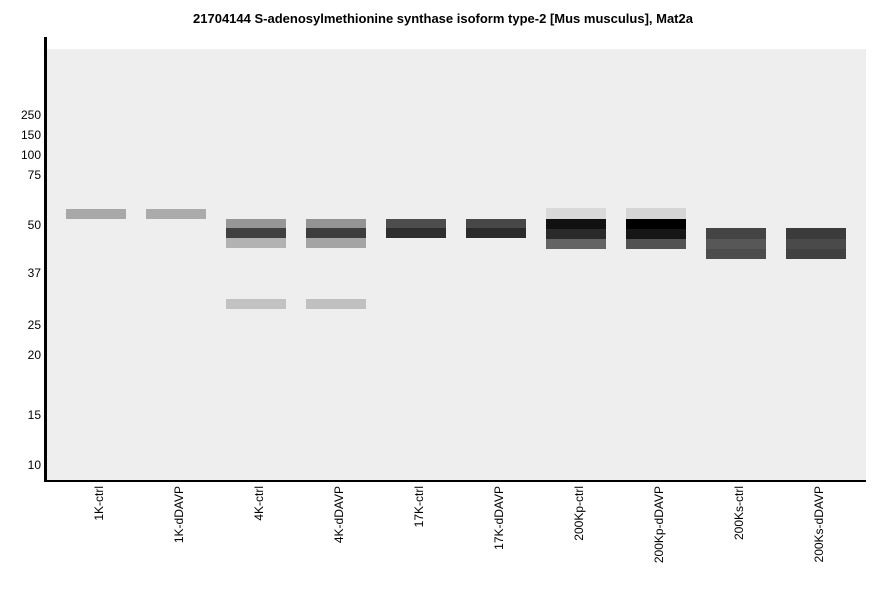  What do you see at coordinates (819, 524) in the screenshot?
I see `lane-label-200Ks-dDAVP: 200Ks-dDAVP` at bounding box center [819, 524].